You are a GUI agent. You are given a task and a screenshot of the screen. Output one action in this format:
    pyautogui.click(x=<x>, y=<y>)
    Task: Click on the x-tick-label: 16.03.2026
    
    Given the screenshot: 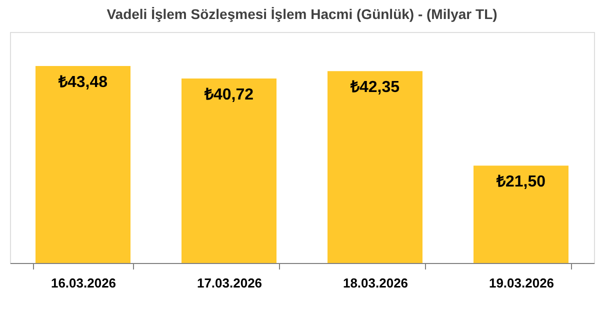 What is the action you would take?
    pyautogui.click(x=83, y=283)
    